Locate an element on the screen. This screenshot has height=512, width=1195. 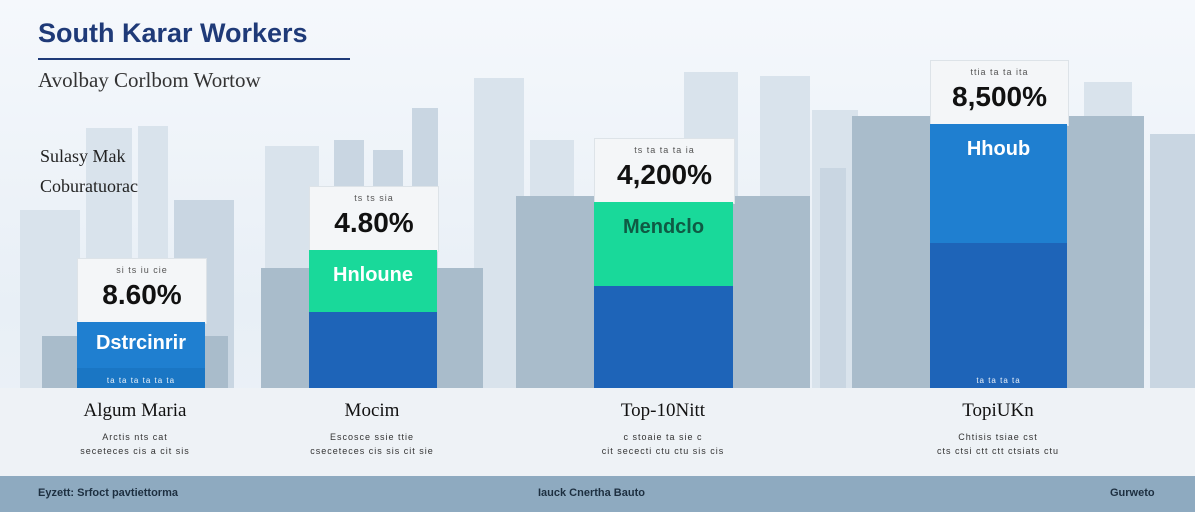
category-sublabel: Arctis nts cat is located at coordinates (135, 437).